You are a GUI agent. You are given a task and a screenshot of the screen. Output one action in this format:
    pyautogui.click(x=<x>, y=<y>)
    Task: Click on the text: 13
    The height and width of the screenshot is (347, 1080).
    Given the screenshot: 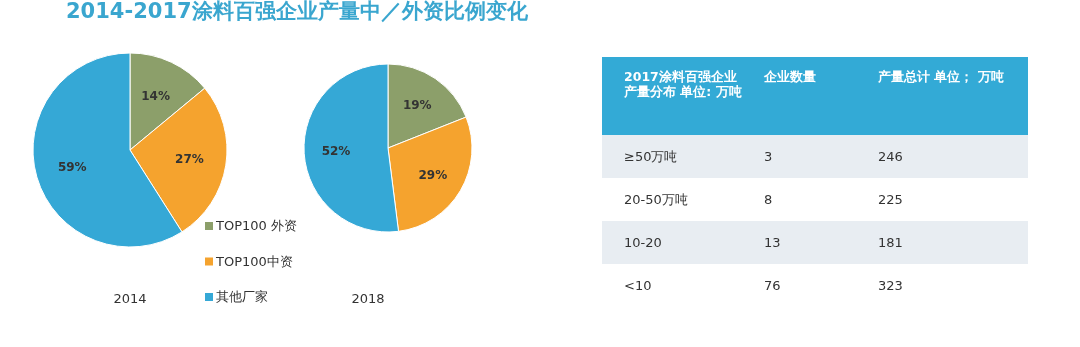 What is the action you would take?
    pyautogui.click(x=799, y=242)
    